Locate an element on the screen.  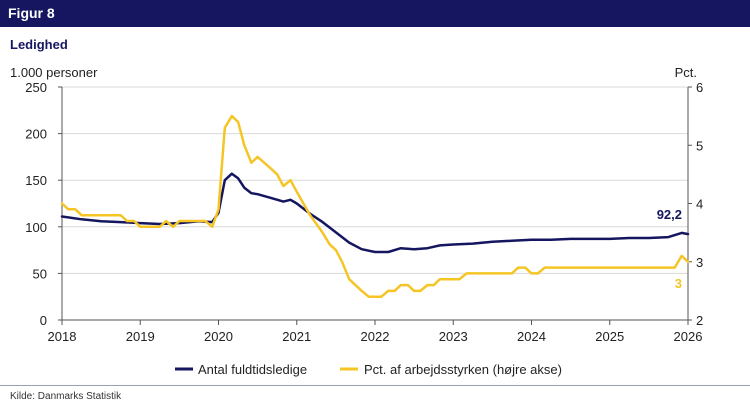
x-tick-label: 2021 is located at coordinates (296, 336).